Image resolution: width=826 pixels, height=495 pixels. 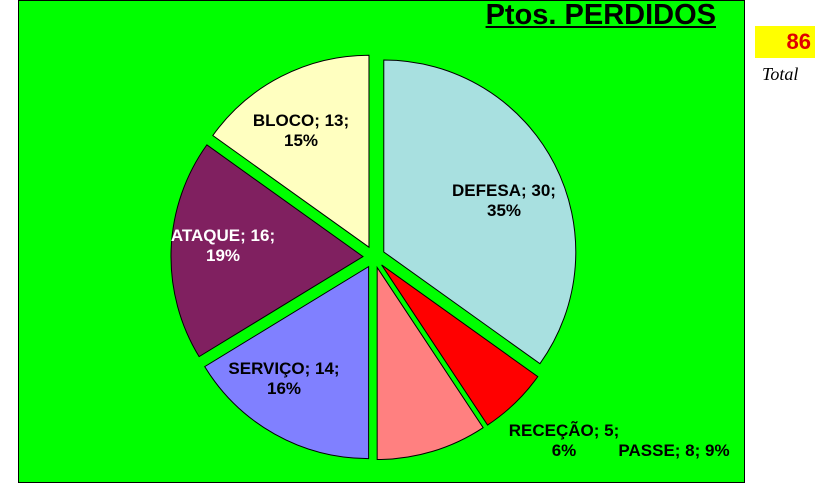 What do you see at coordinates (564, 440) in the screenshot?
I see `data-label: RECEÇÃO; 5; 6%` at bounding box center [564, 440].